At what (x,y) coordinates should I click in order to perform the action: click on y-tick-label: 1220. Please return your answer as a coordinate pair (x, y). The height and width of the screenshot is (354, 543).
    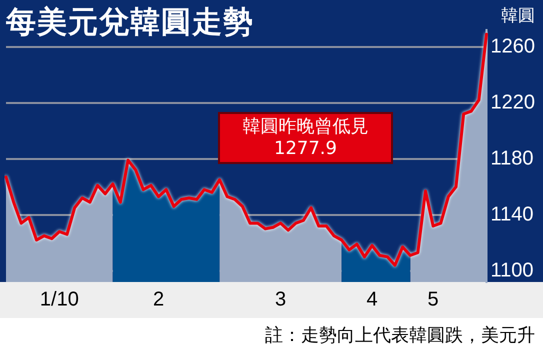
    Looking at the image, I should click on (513, 102).